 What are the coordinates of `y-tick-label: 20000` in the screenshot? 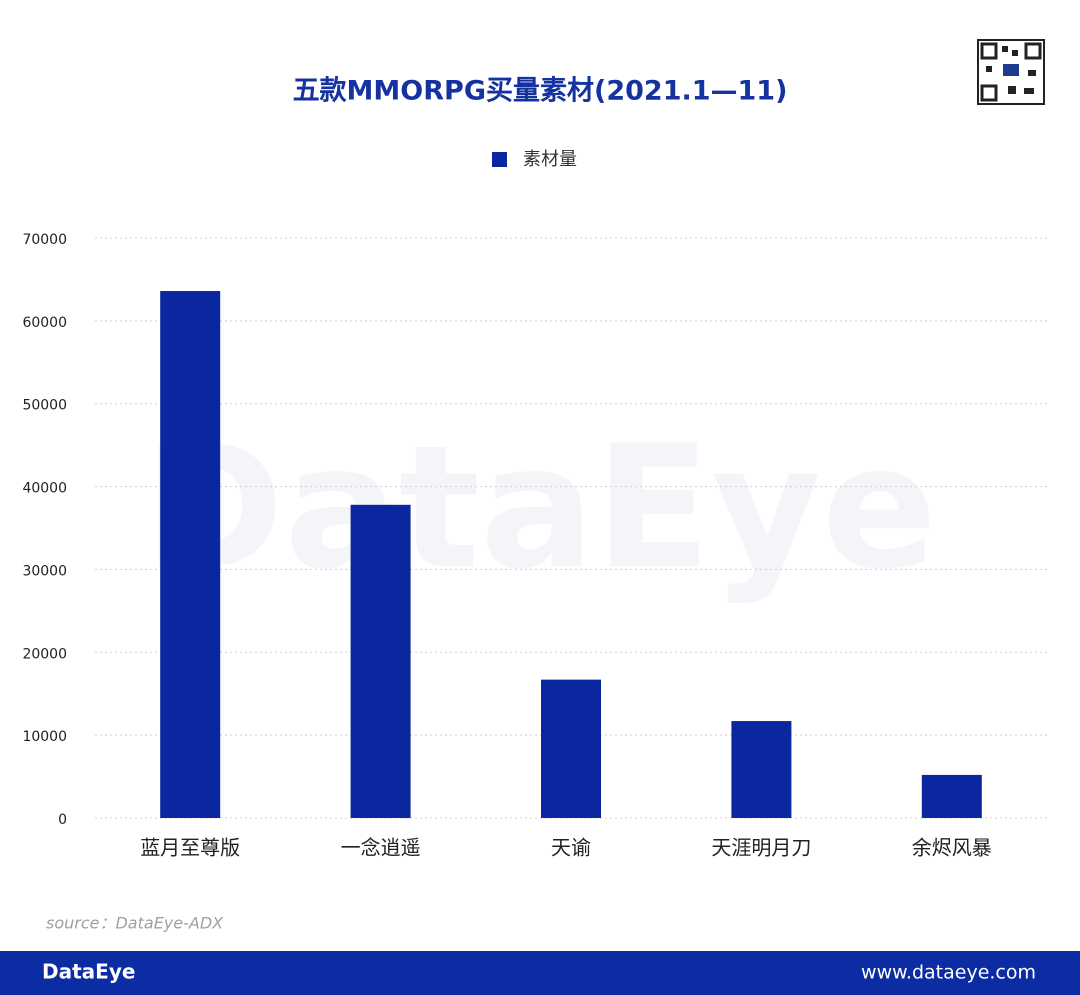 It's located at (44, 654).